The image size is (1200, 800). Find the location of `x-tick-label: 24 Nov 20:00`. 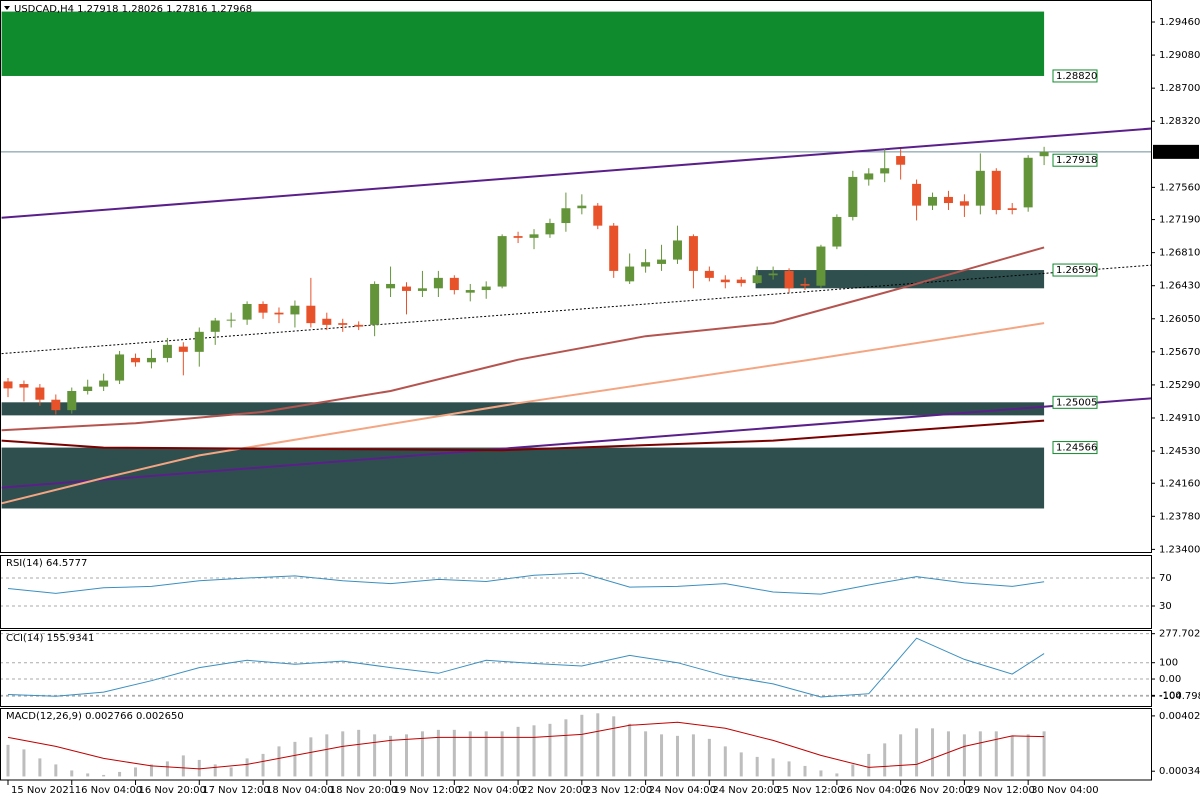

x-tick-label: 24 Nov 20:00 is located at coordinates (745, 790).